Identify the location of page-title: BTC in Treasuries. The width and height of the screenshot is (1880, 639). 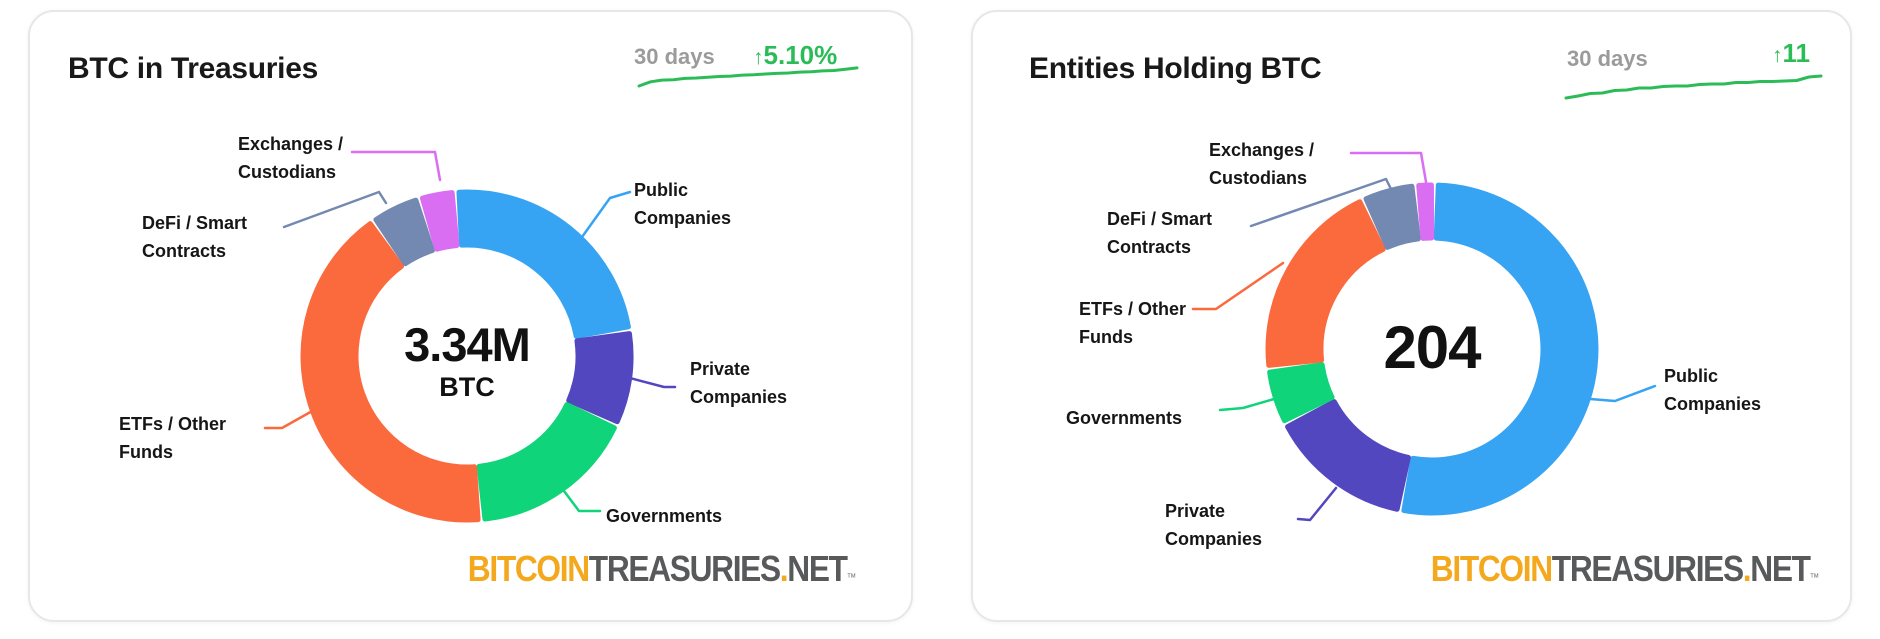
(193, 68).